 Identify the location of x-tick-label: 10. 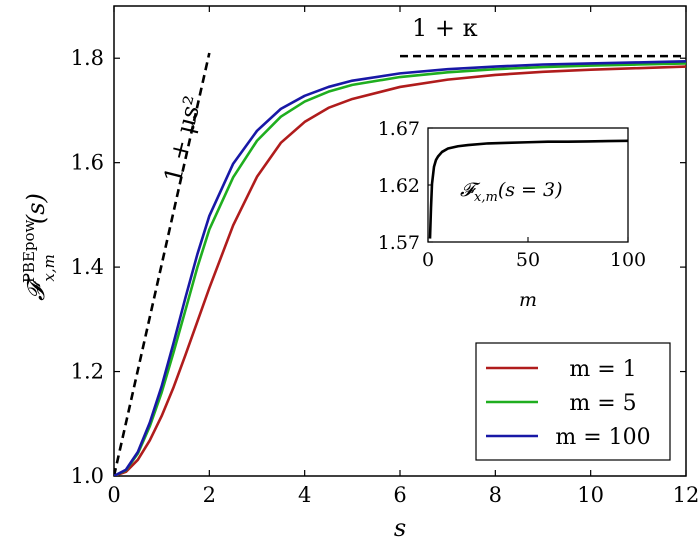
(590, 495).